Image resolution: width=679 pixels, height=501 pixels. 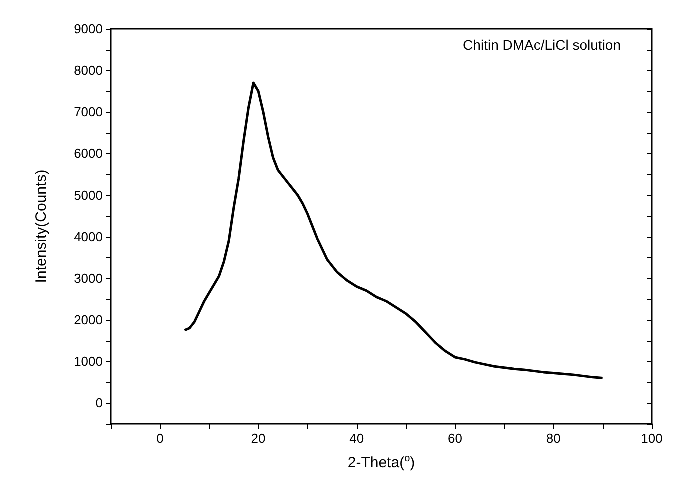 What do you see at coordinates (88, 236) in the screenshot?
I see `y-tick-label: 4000` at bounding box center [88, 236].